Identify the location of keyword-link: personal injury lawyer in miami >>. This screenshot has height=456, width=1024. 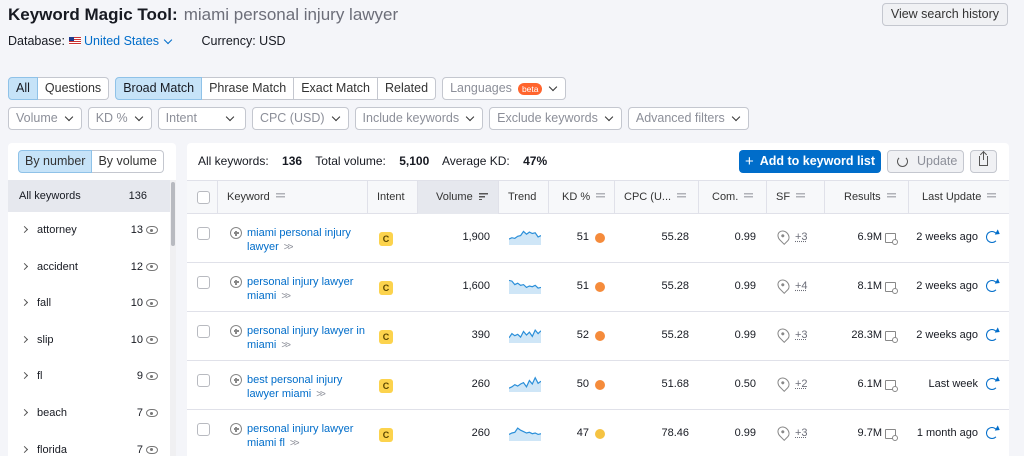
(306, 338).